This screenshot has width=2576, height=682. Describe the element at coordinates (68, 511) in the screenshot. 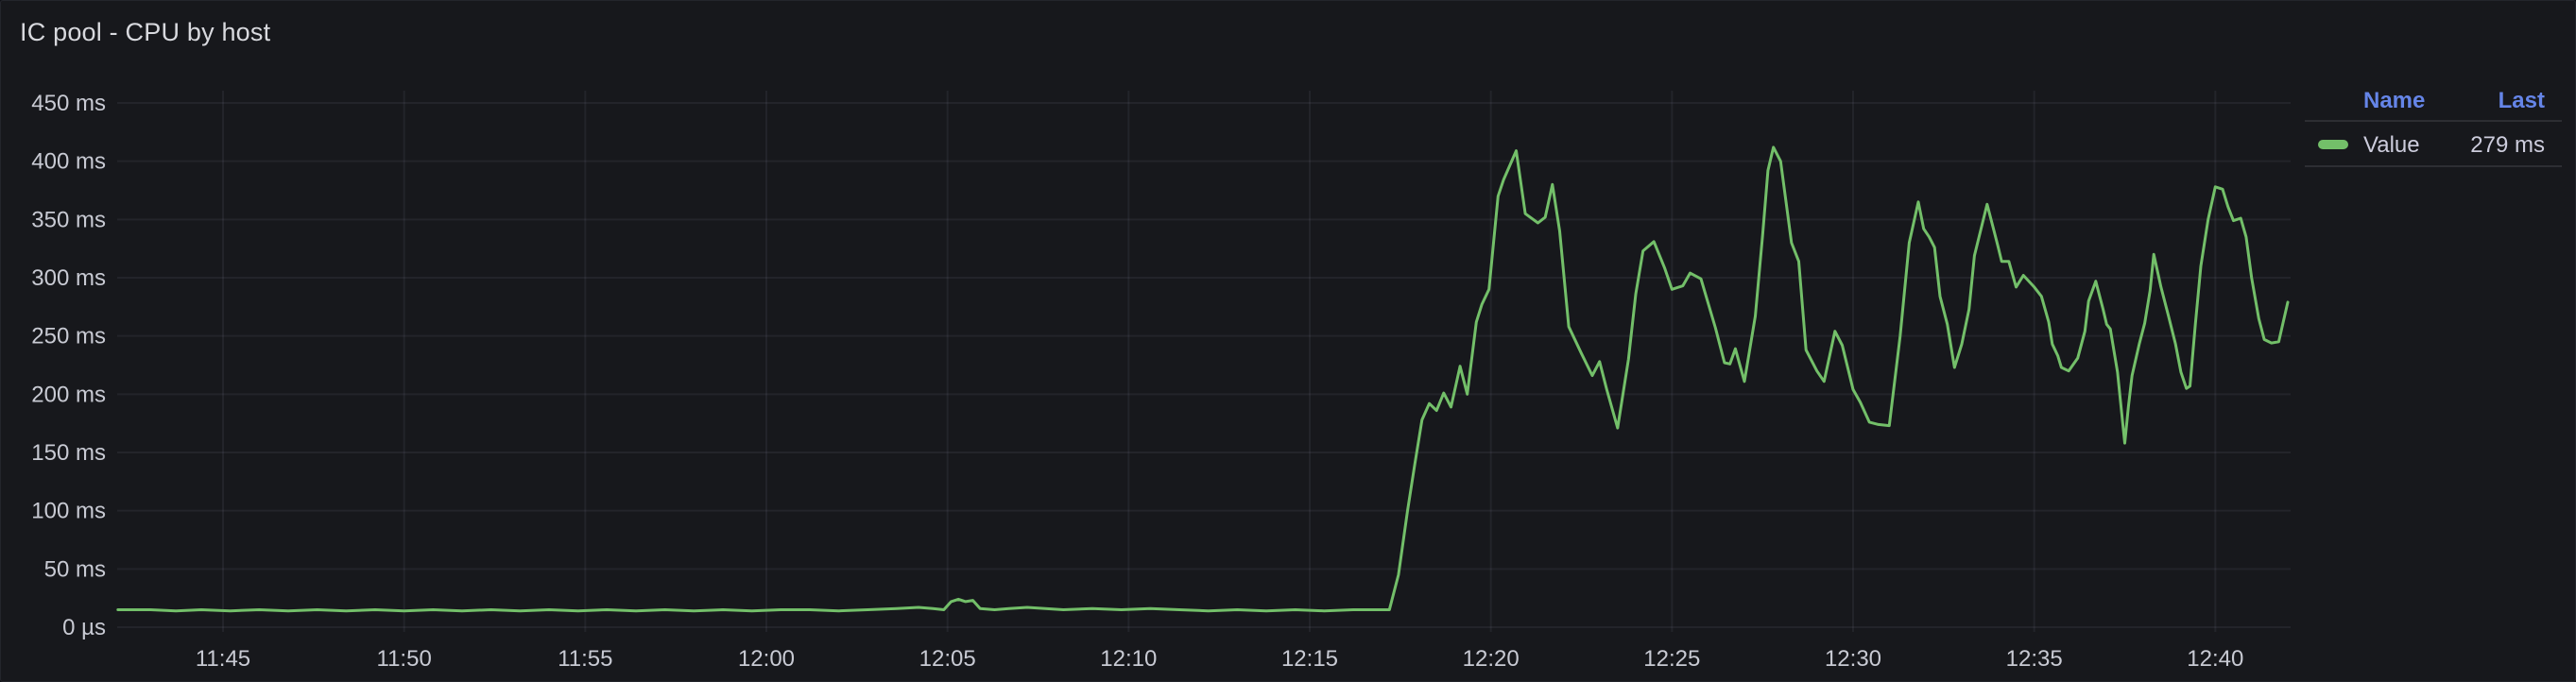

I see `y-axis-tick-label: 100 ms` at that location.